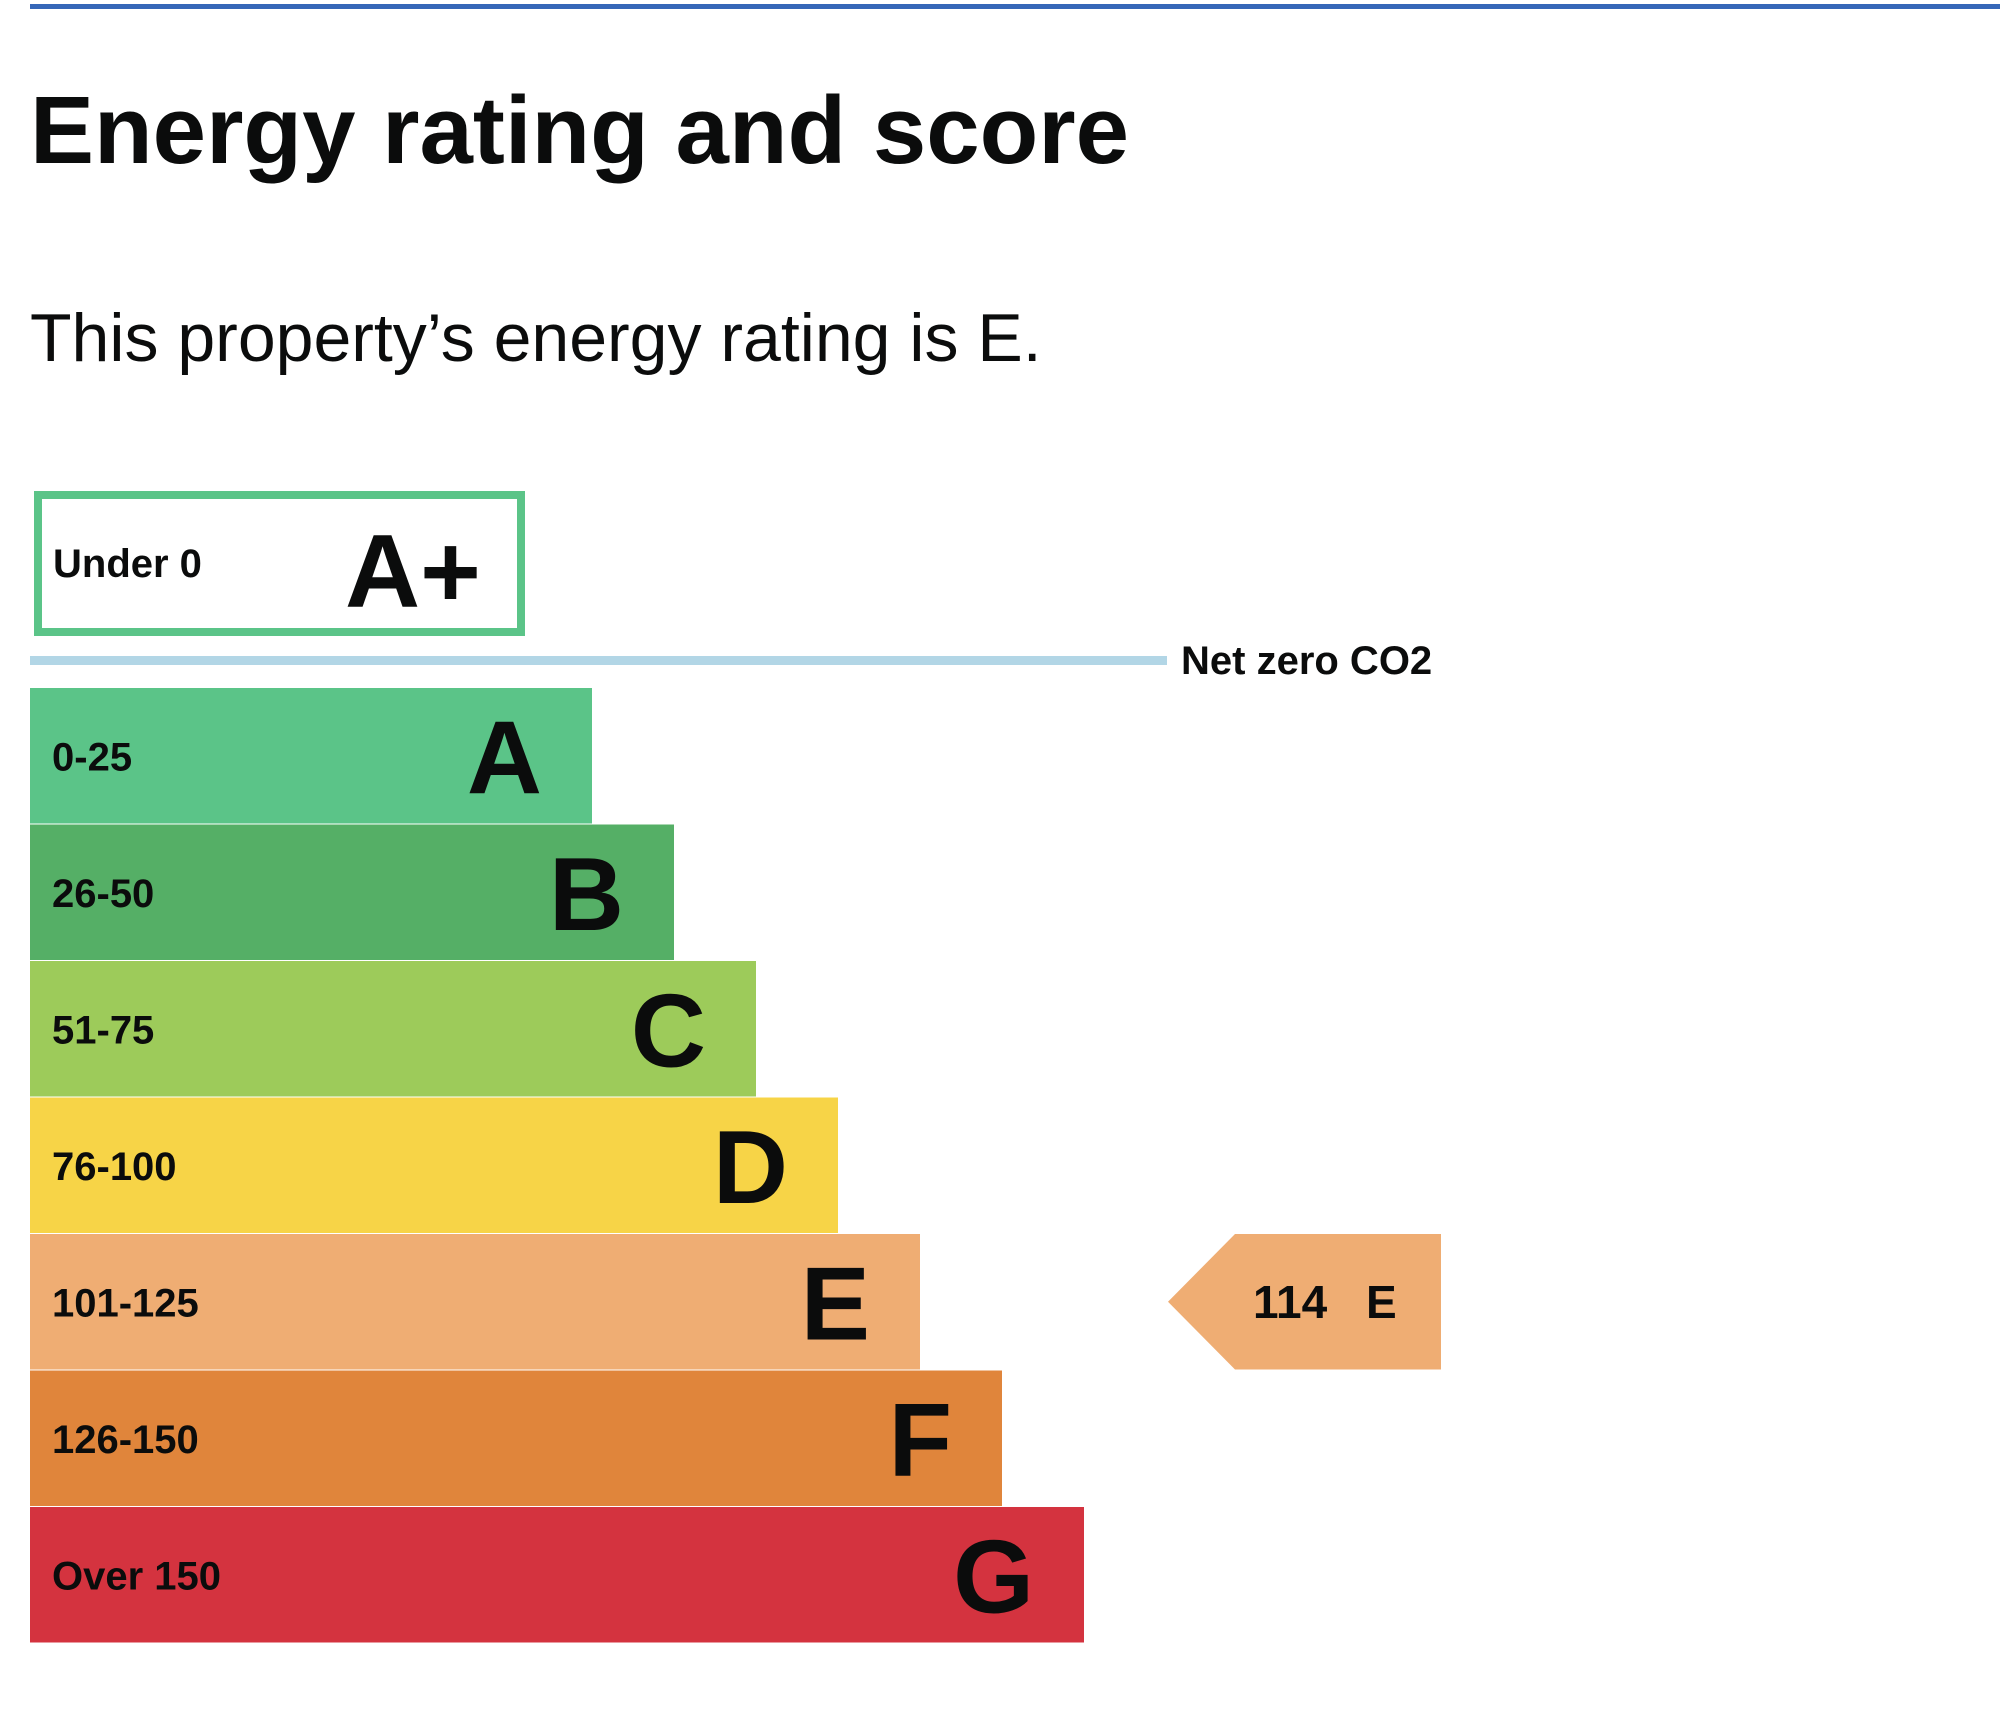 This screenshot has height=1727, width=2000. I want to click on band-a-plus-range: Under 0, so click(127, 564).